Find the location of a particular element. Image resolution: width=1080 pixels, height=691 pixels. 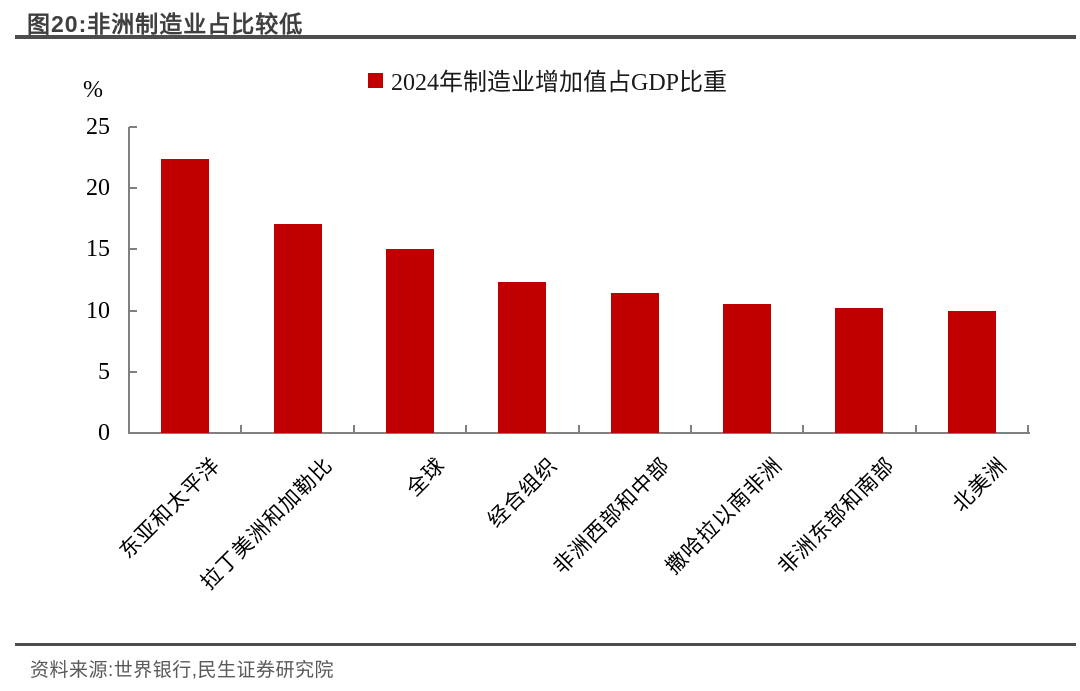

y-axis-line is located at coordinates (129, 280).